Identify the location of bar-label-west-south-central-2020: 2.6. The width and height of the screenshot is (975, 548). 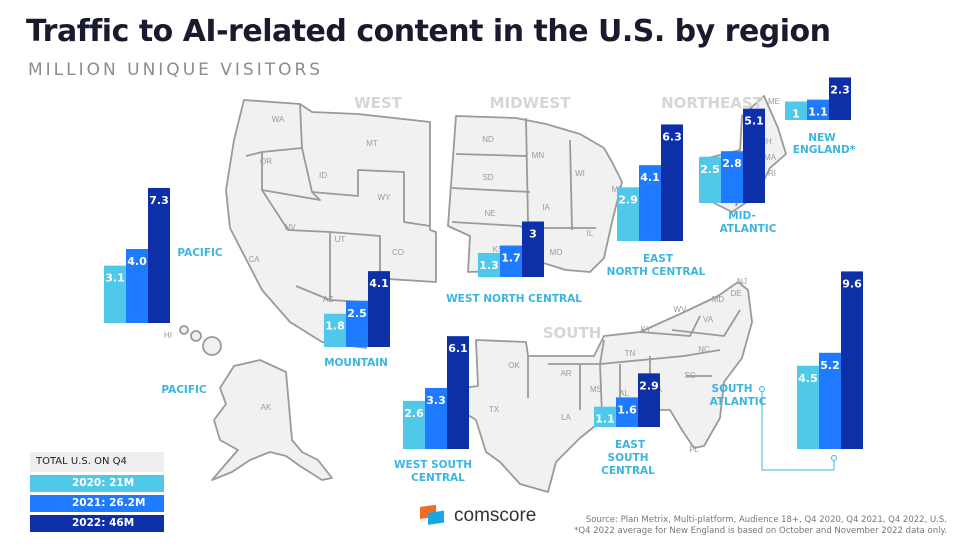
(414, 413).